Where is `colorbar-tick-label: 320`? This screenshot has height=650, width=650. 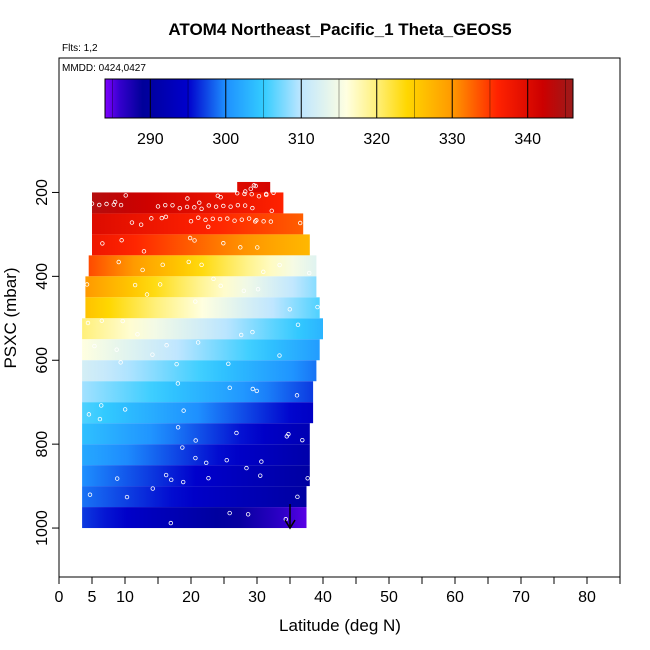 colorbar-tick-label: 320 is located at coordinates (376, 139).